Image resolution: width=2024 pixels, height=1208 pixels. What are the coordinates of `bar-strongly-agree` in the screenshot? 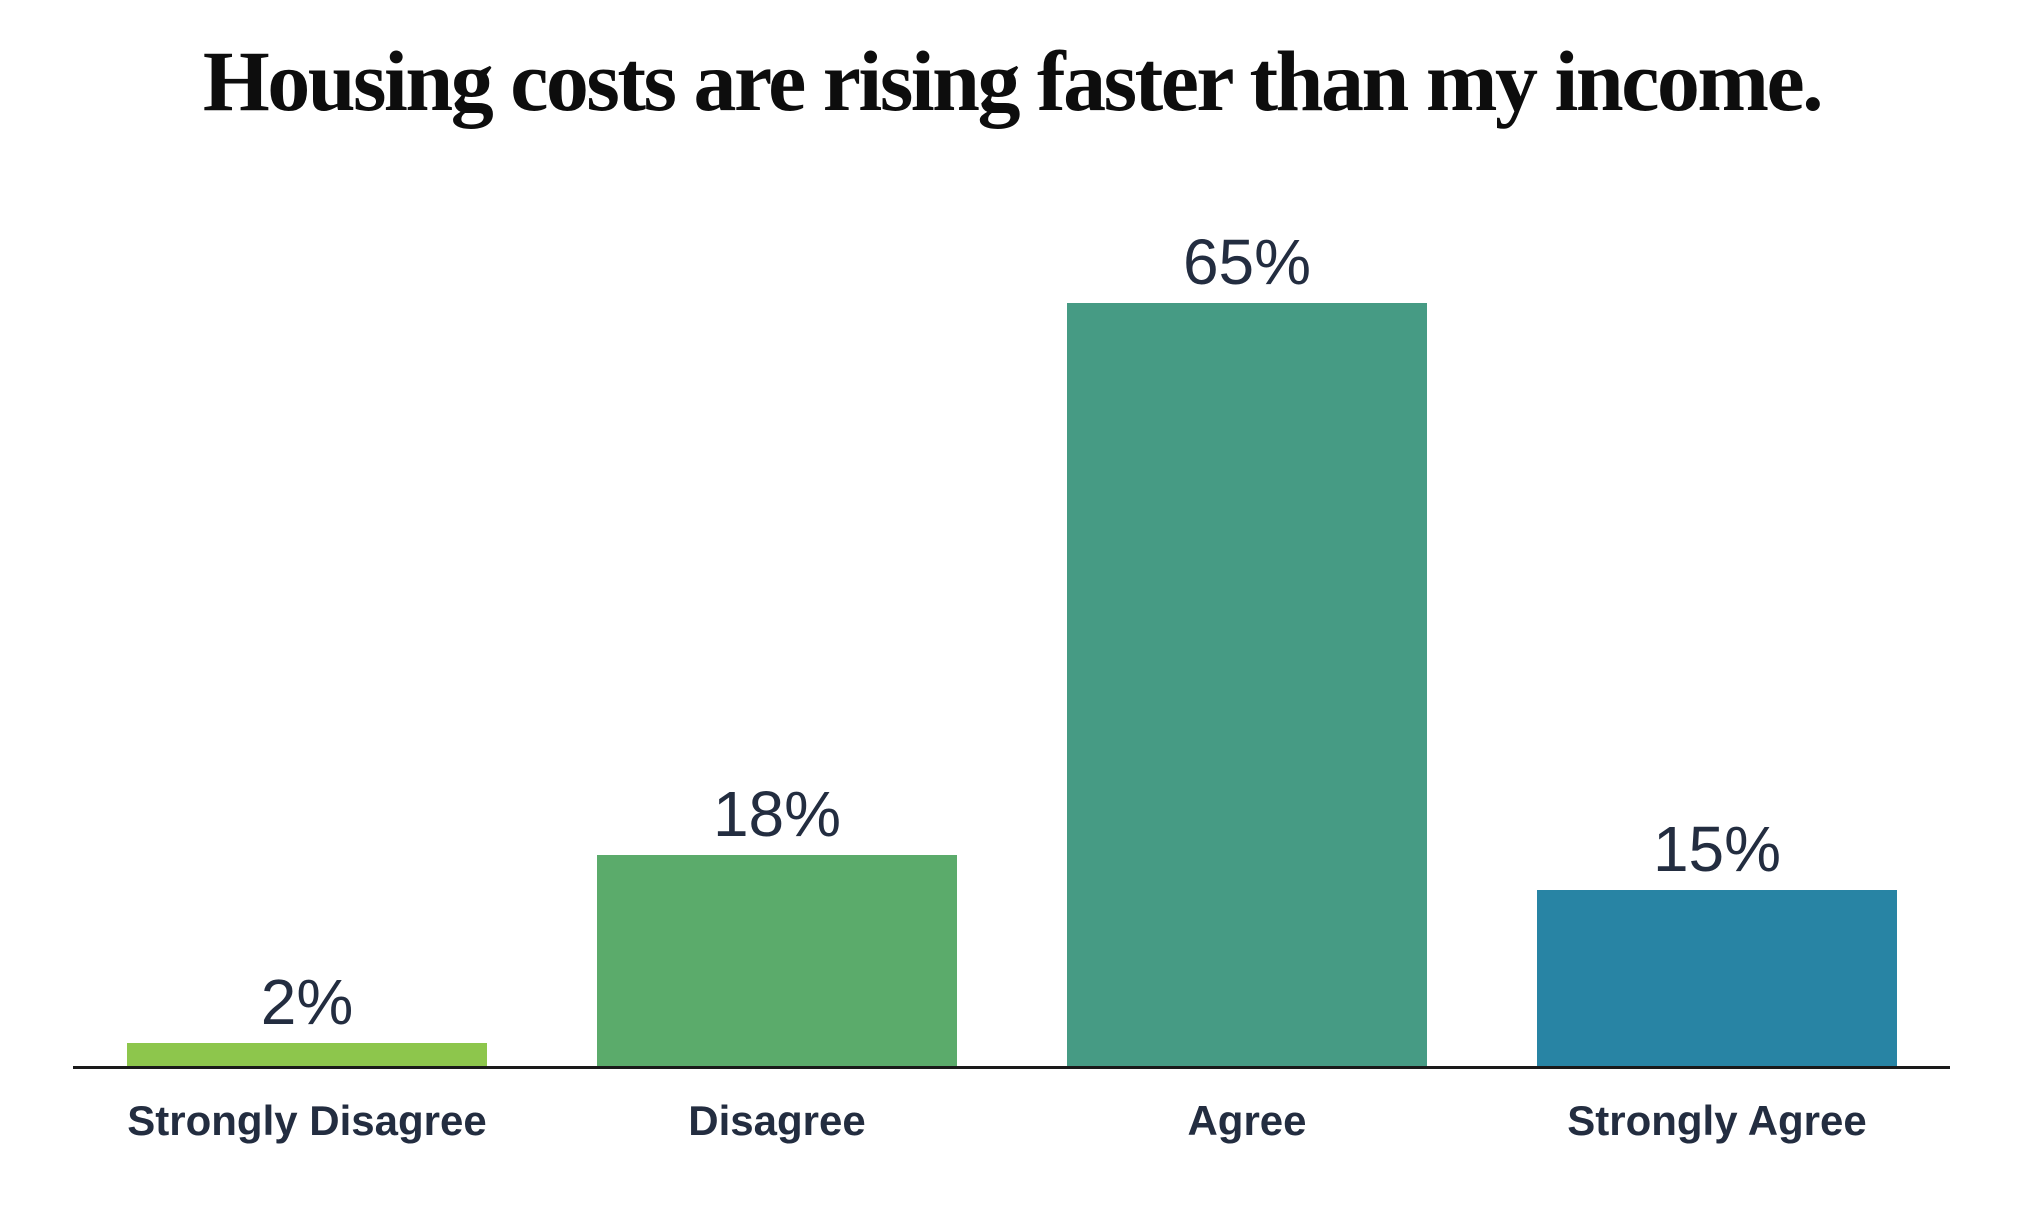 It's located at (1717, 978).